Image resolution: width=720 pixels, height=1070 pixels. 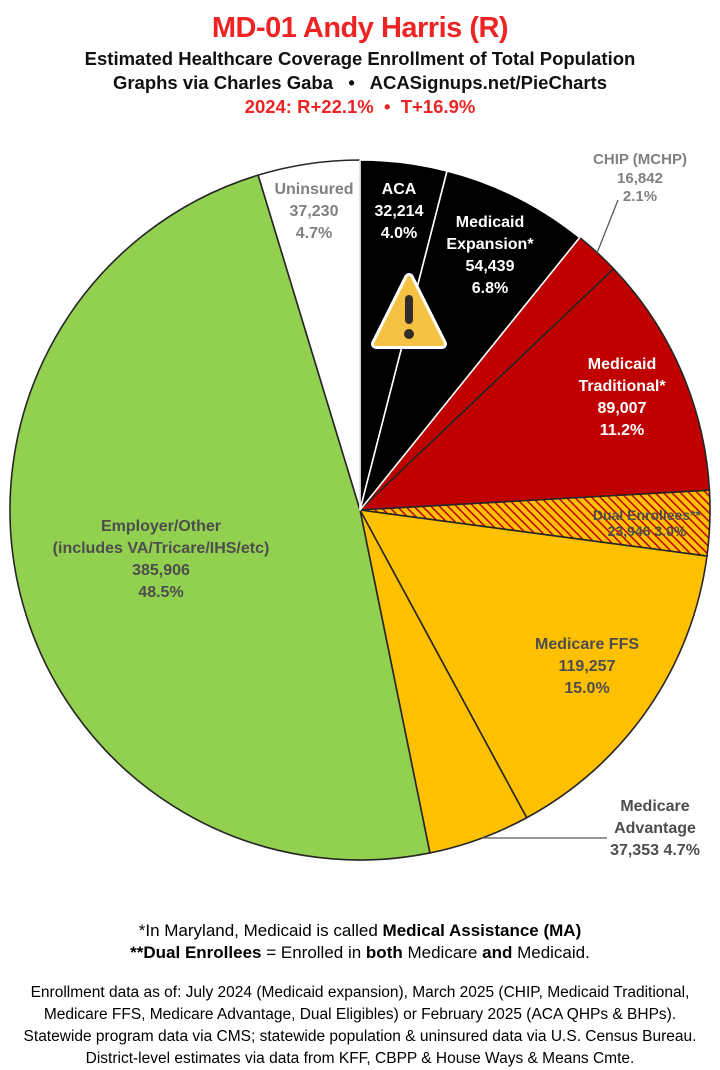 I want to click on warning-icon, so click(x=409, y=311).